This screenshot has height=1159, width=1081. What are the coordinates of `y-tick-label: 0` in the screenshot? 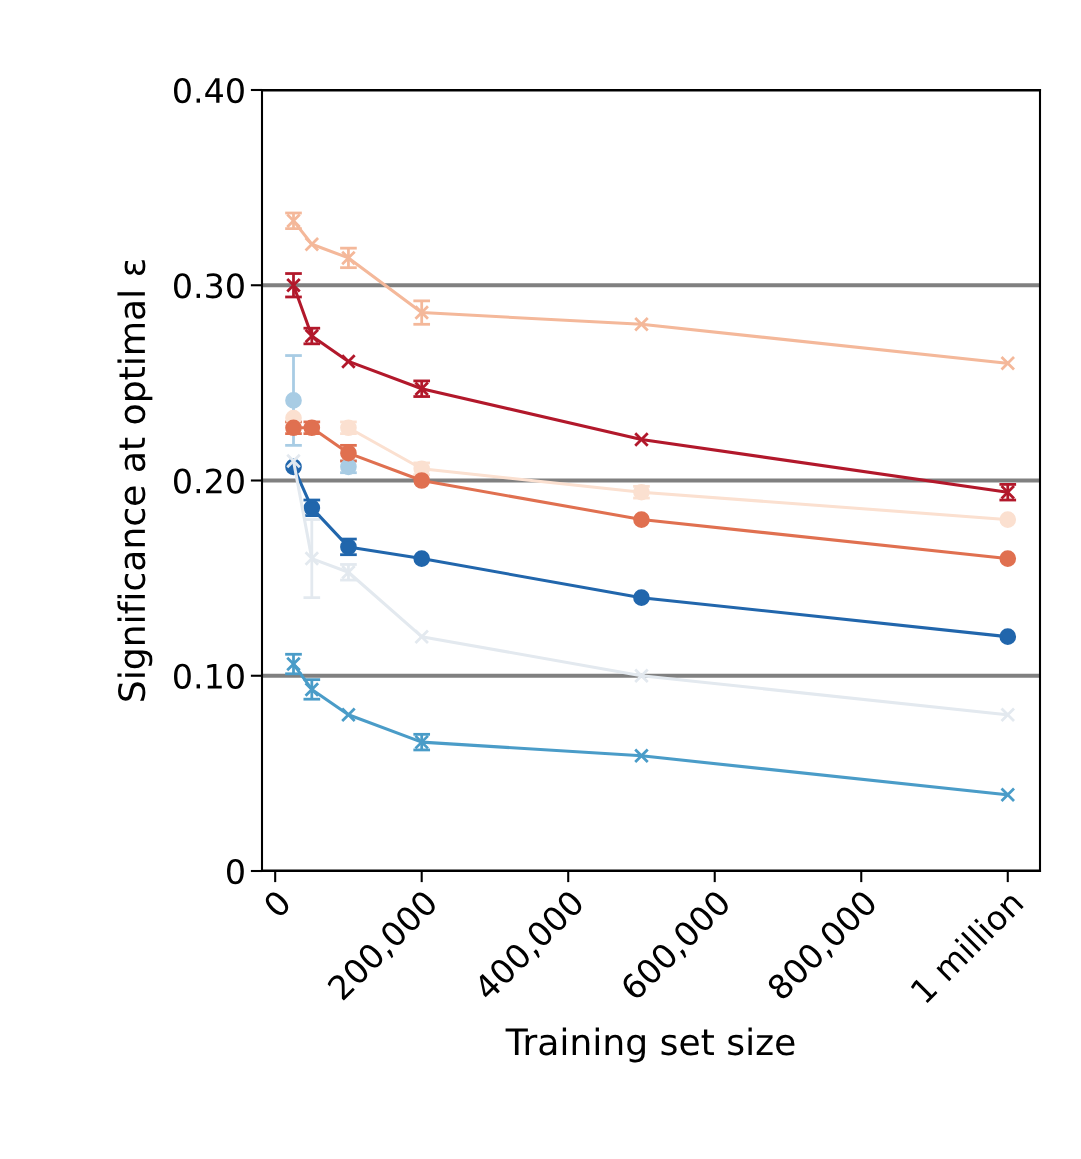 It's located at (235, 871).